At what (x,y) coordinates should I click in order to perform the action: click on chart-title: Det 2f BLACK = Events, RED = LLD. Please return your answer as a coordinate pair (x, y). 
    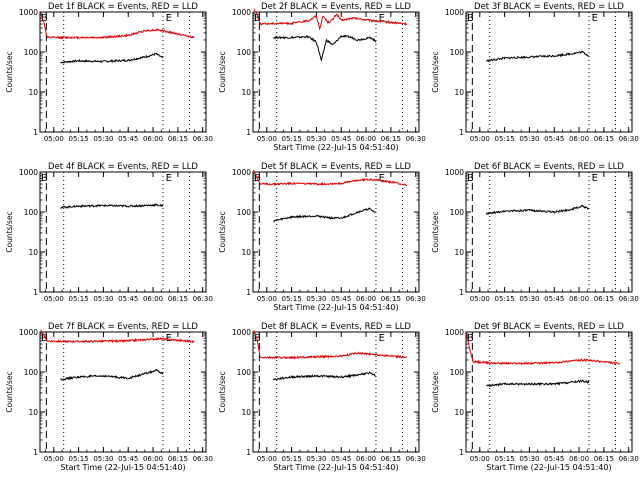
    Looking at the image, I should click on (336, 7).